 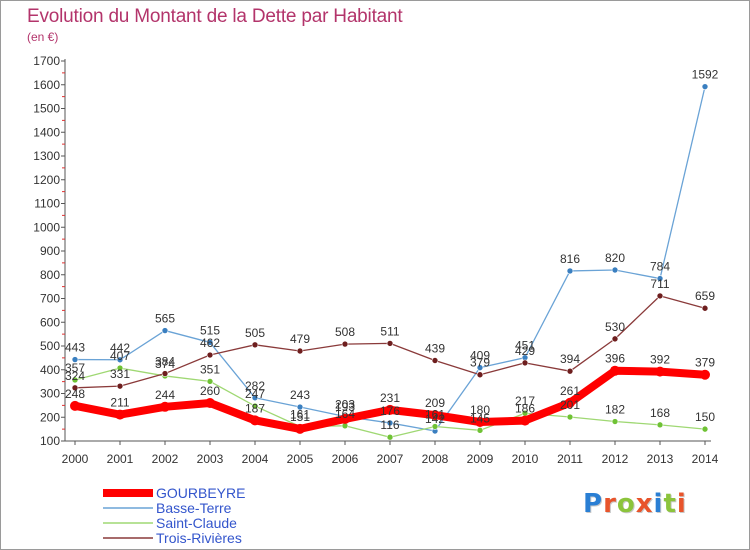 I want to click on data-label-saint-claude: 407, so click(x=120, y=356).